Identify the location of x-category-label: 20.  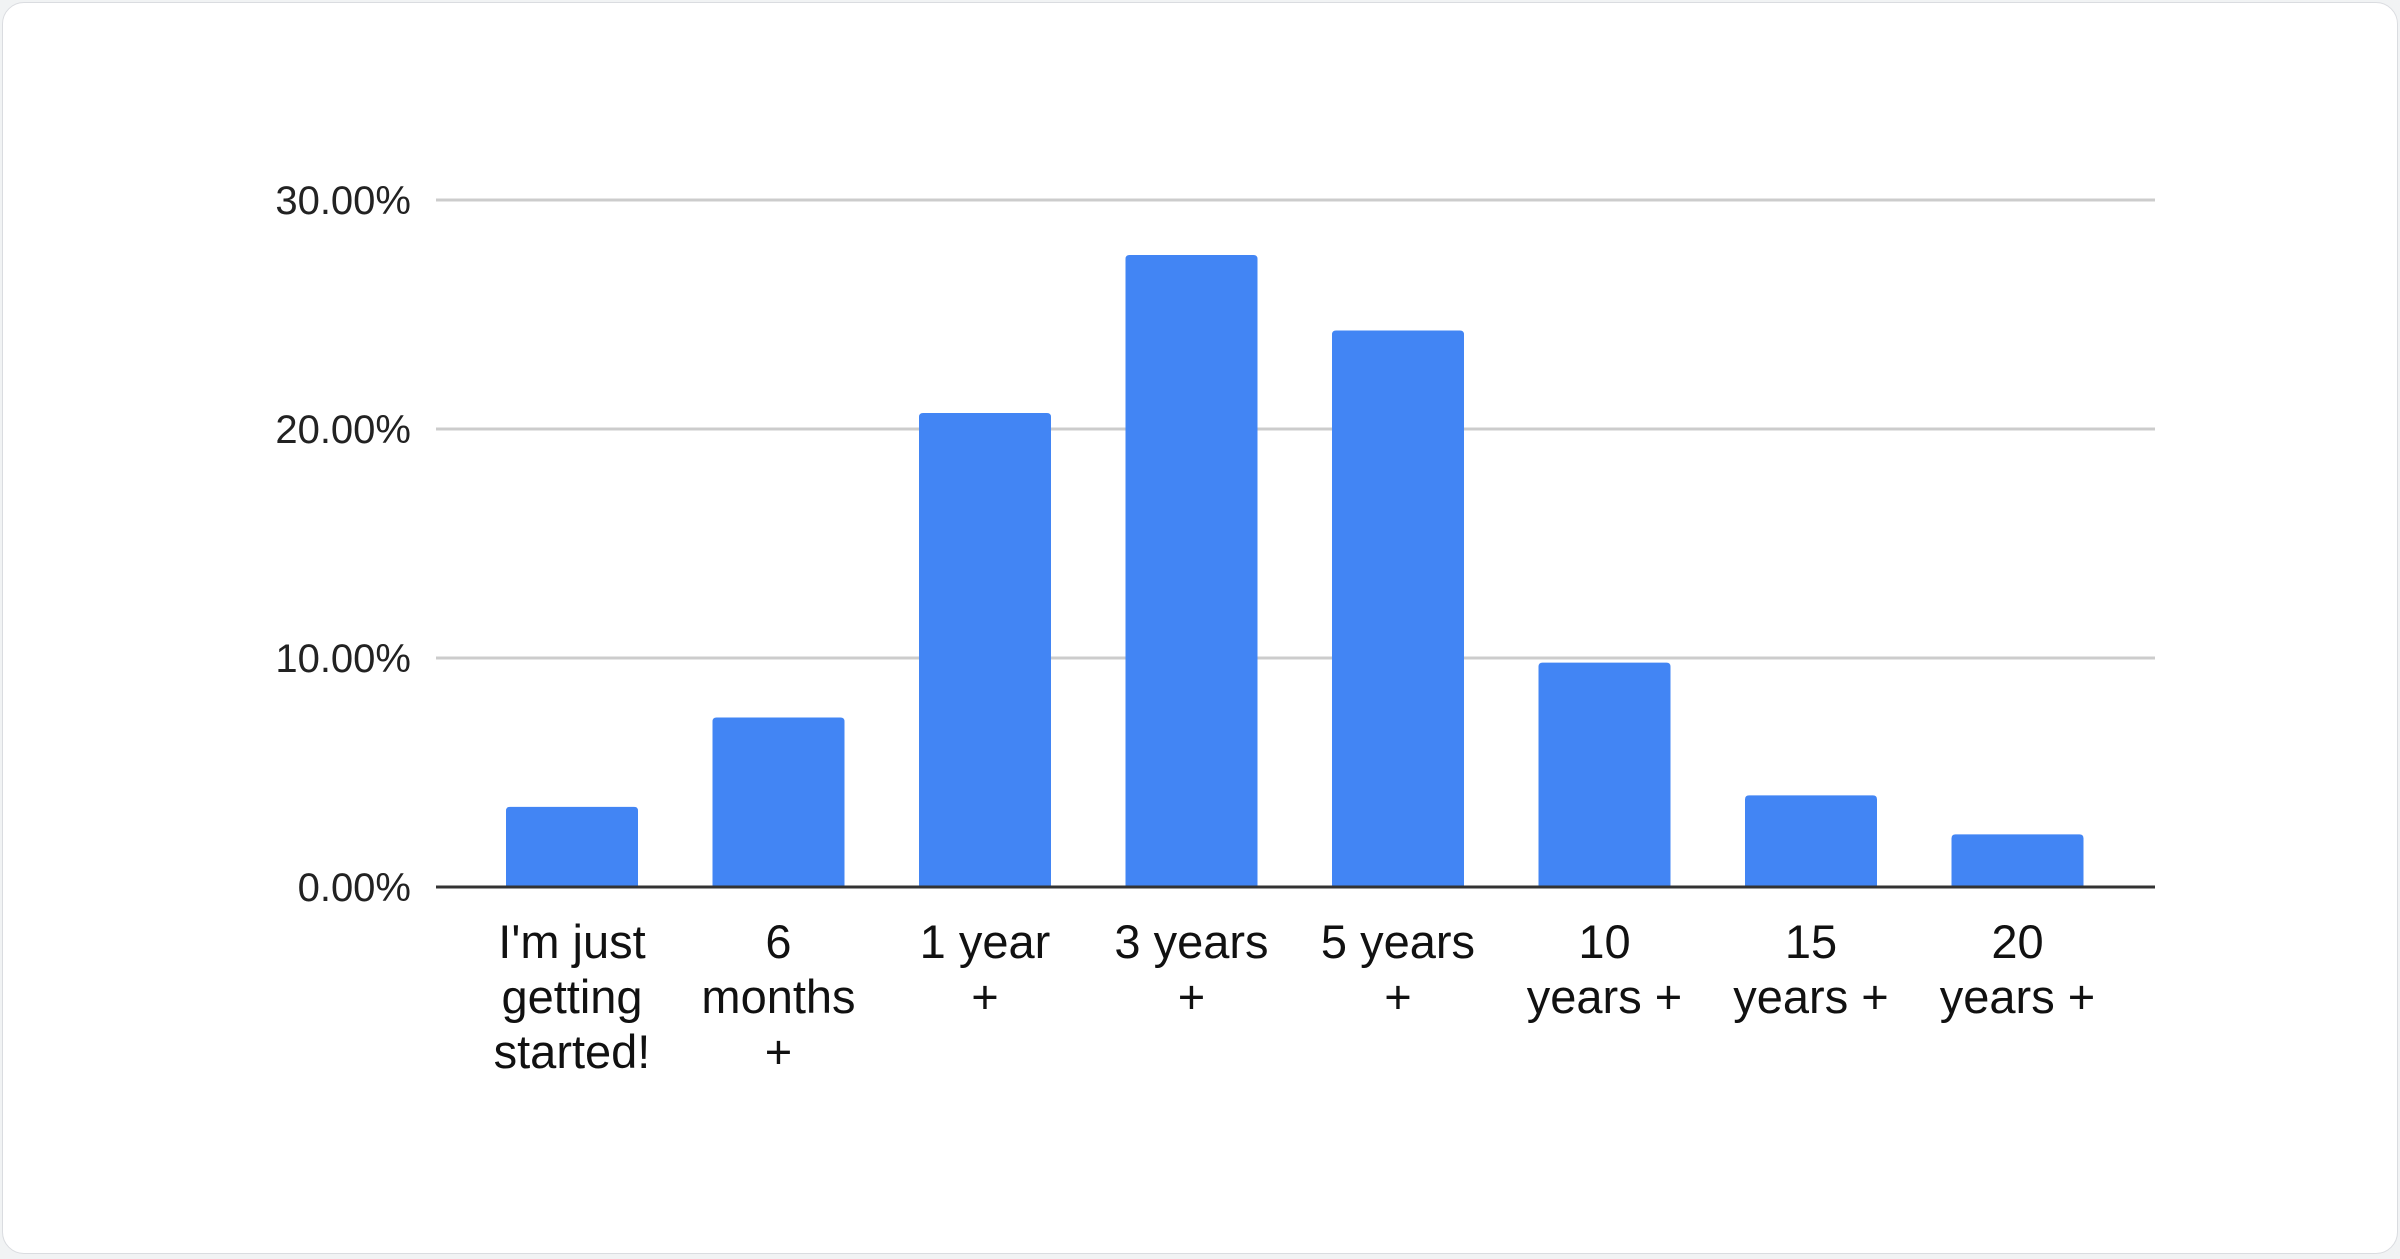
(2017, 941).